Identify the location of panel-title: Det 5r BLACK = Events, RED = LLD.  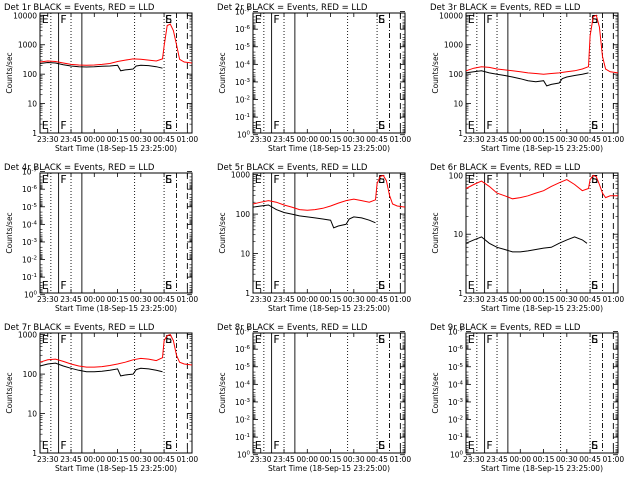
(292, 168).